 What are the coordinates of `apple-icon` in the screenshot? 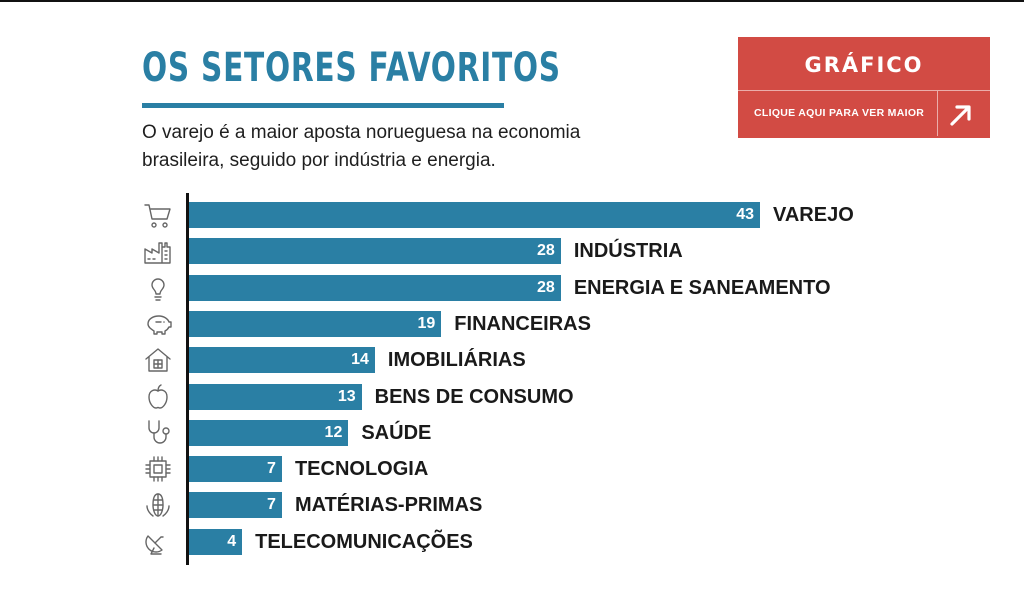 It's located at (158, 397).